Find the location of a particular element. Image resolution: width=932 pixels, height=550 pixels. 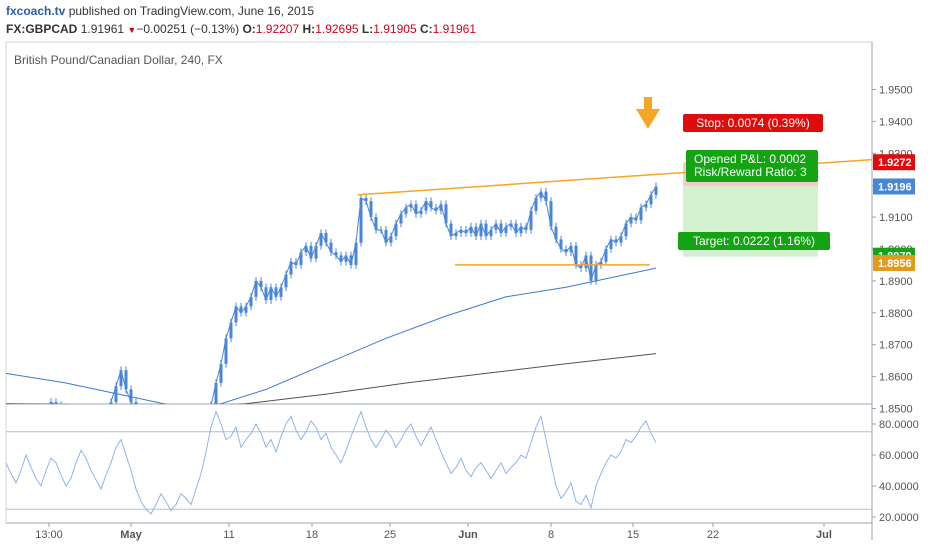

close-value: 1.91961 is located at coordinates (454, 29).